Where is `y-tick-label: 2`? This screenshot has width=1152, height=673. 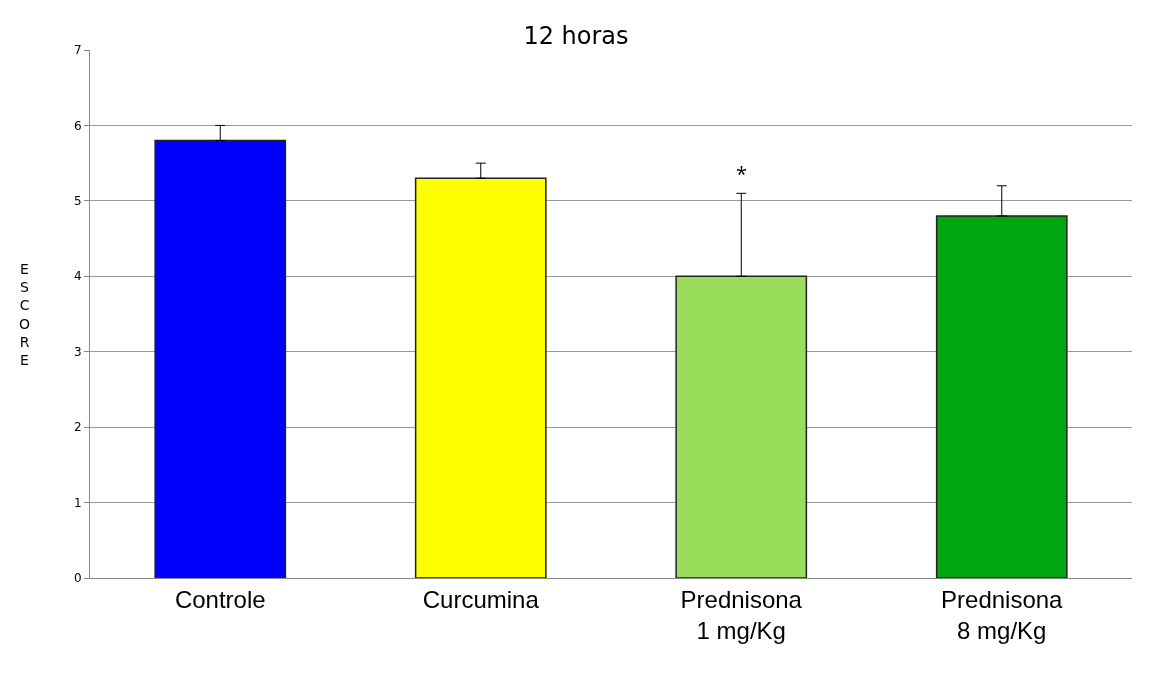
y-tick-label: 2 is located at coordinates (77, 427).